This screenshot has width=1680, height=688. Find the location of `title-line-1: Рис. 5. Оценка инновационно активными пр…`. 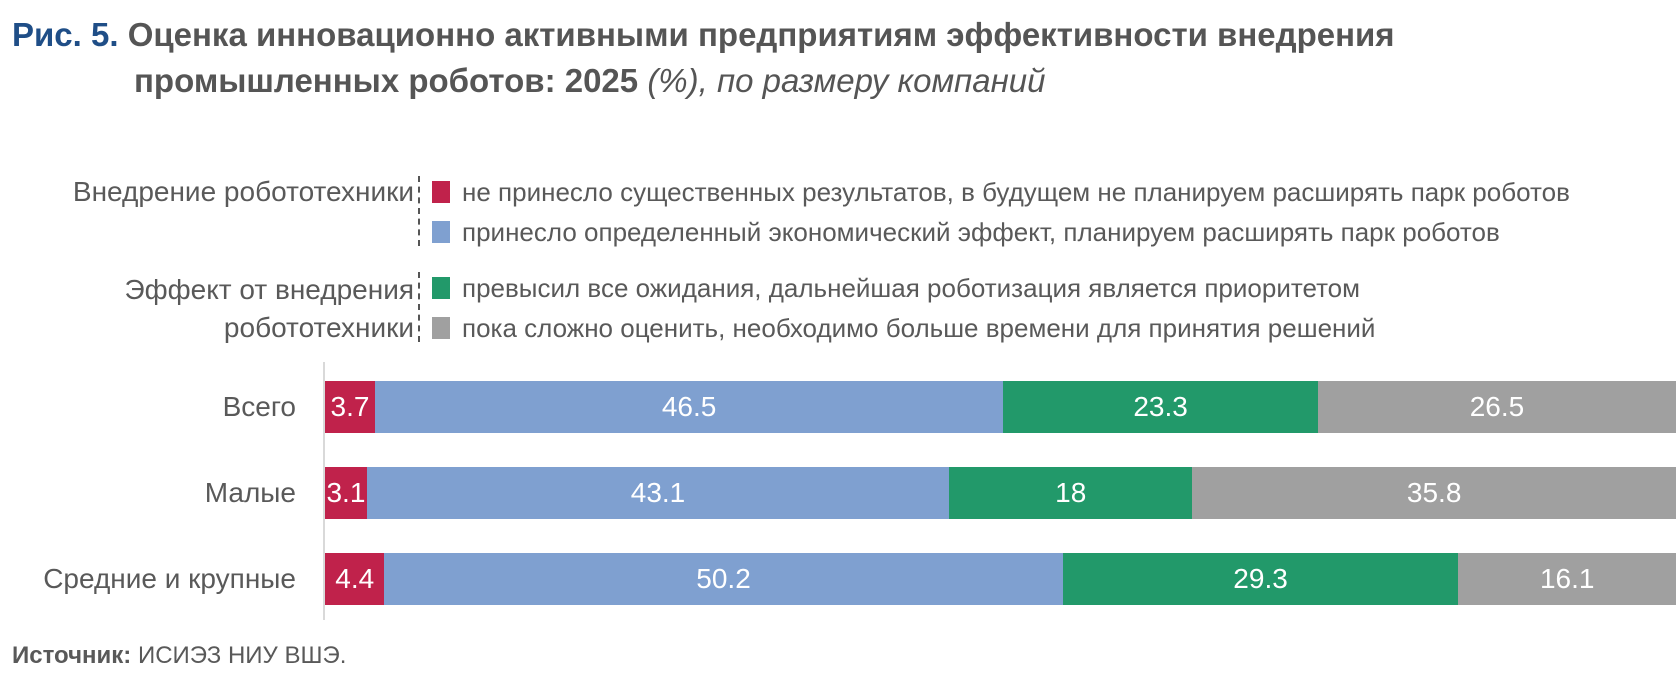

title-line-1: Рис. 5. Оценка инновационно активными пр… is located at coordinates (832, 35).